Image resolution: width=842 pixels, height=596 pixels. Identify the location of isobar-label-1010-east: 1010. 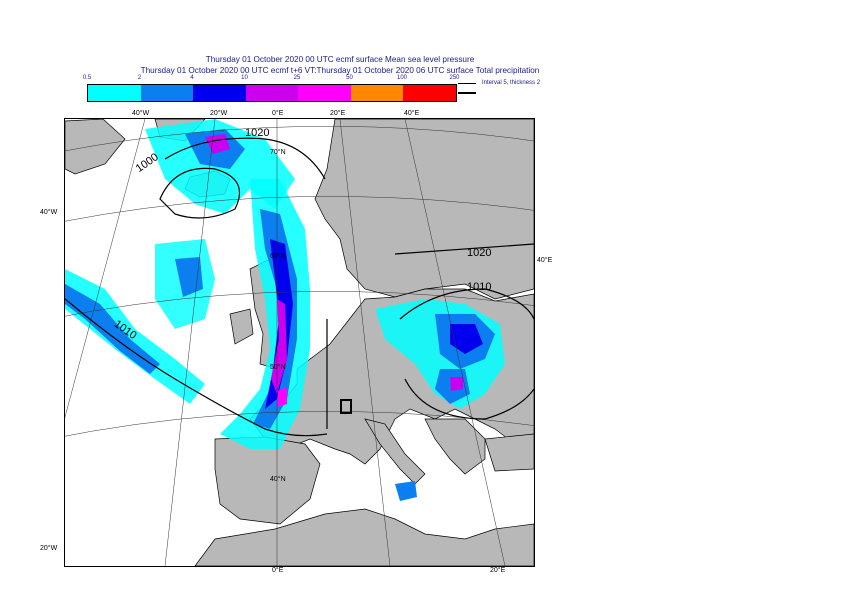
(479, 287).